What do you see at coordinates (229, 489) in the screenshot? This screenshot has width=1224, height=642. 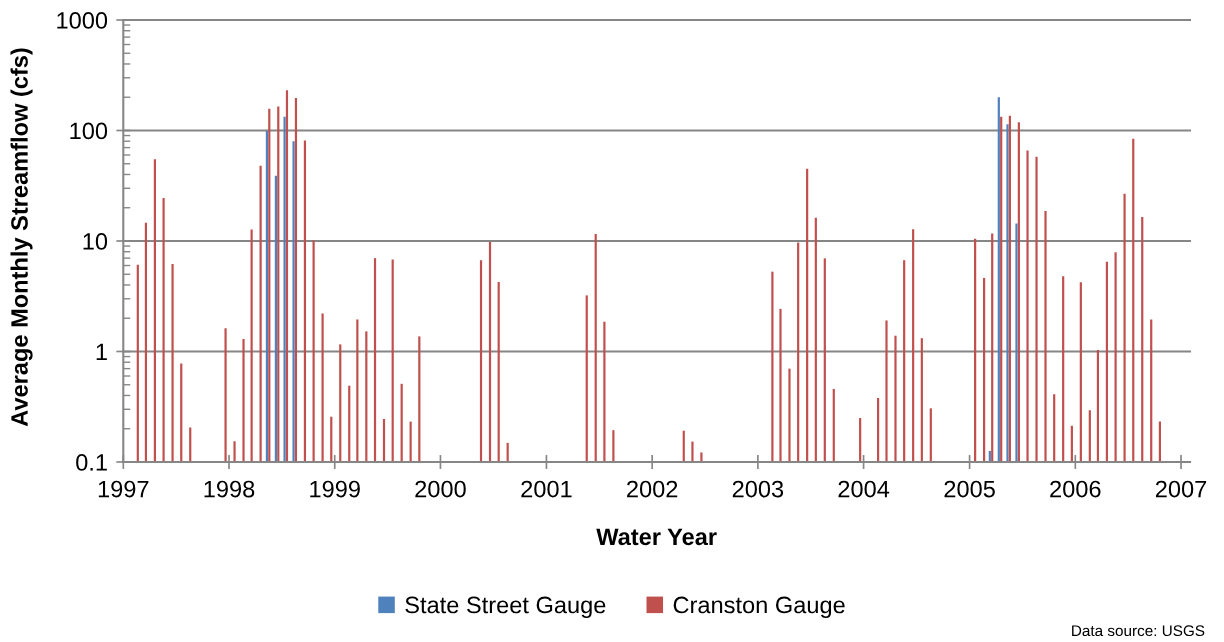 I see `x-tick-label: 1998` at bounding box center [229, 489].